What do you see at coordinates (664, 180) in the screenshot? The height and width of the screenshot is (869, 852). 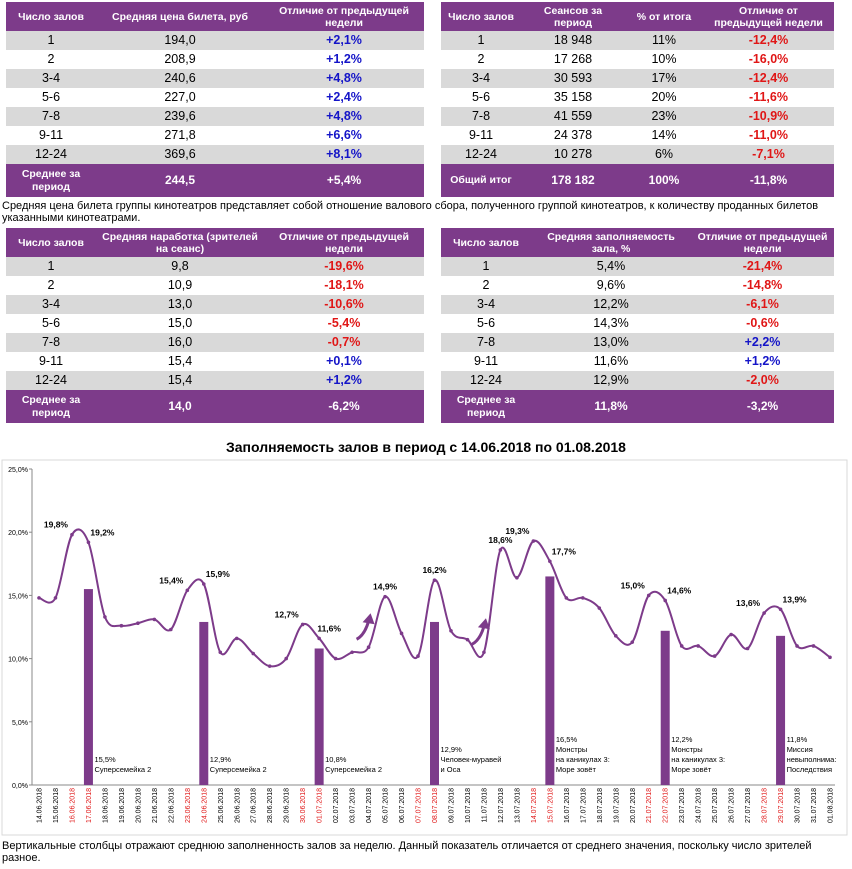 I see `total-cell: 100%` at bounding box center [664, 180].